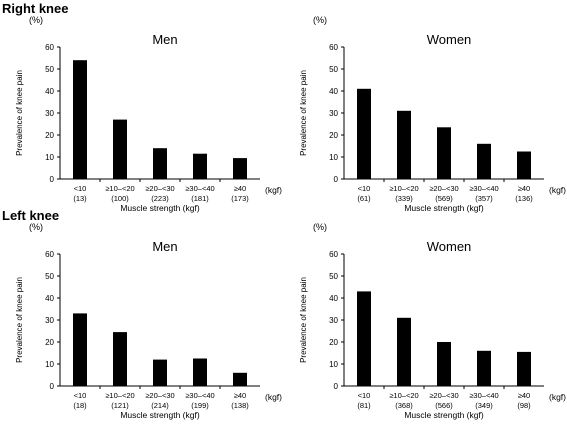 The width and height of the screenshot is (567, 424). What do you see at coordinates (444, 405) in the screenshot?
I see `count-label: (566)` at bounding box center [444, 405].